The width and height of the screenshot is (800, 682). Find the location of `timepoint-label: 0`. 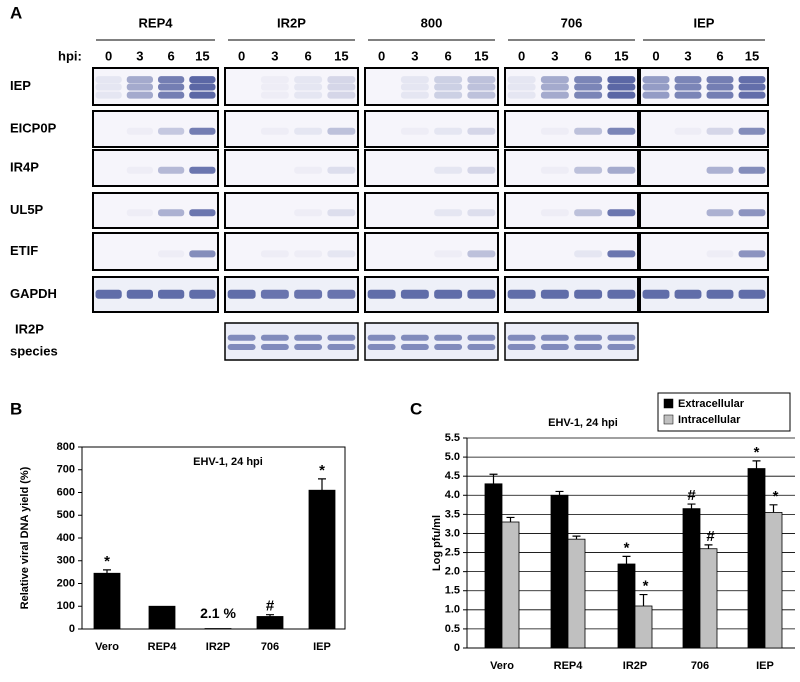

timepoint-label: 0 is located at coordinates (108, 55).